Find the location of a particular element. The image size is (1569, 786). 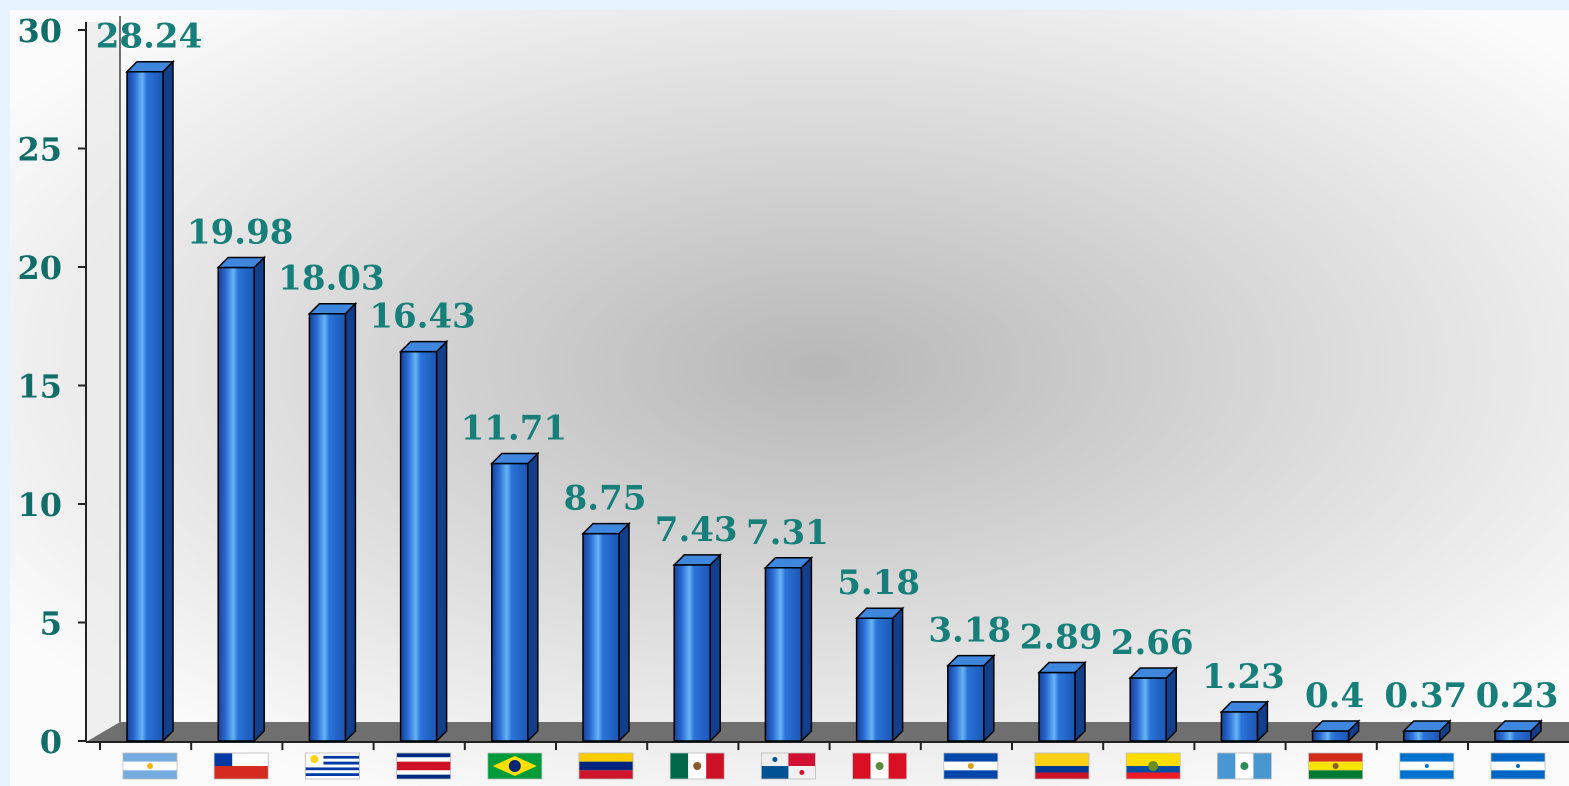

y-tick-label: 15 is located at coordinates (39, 387).